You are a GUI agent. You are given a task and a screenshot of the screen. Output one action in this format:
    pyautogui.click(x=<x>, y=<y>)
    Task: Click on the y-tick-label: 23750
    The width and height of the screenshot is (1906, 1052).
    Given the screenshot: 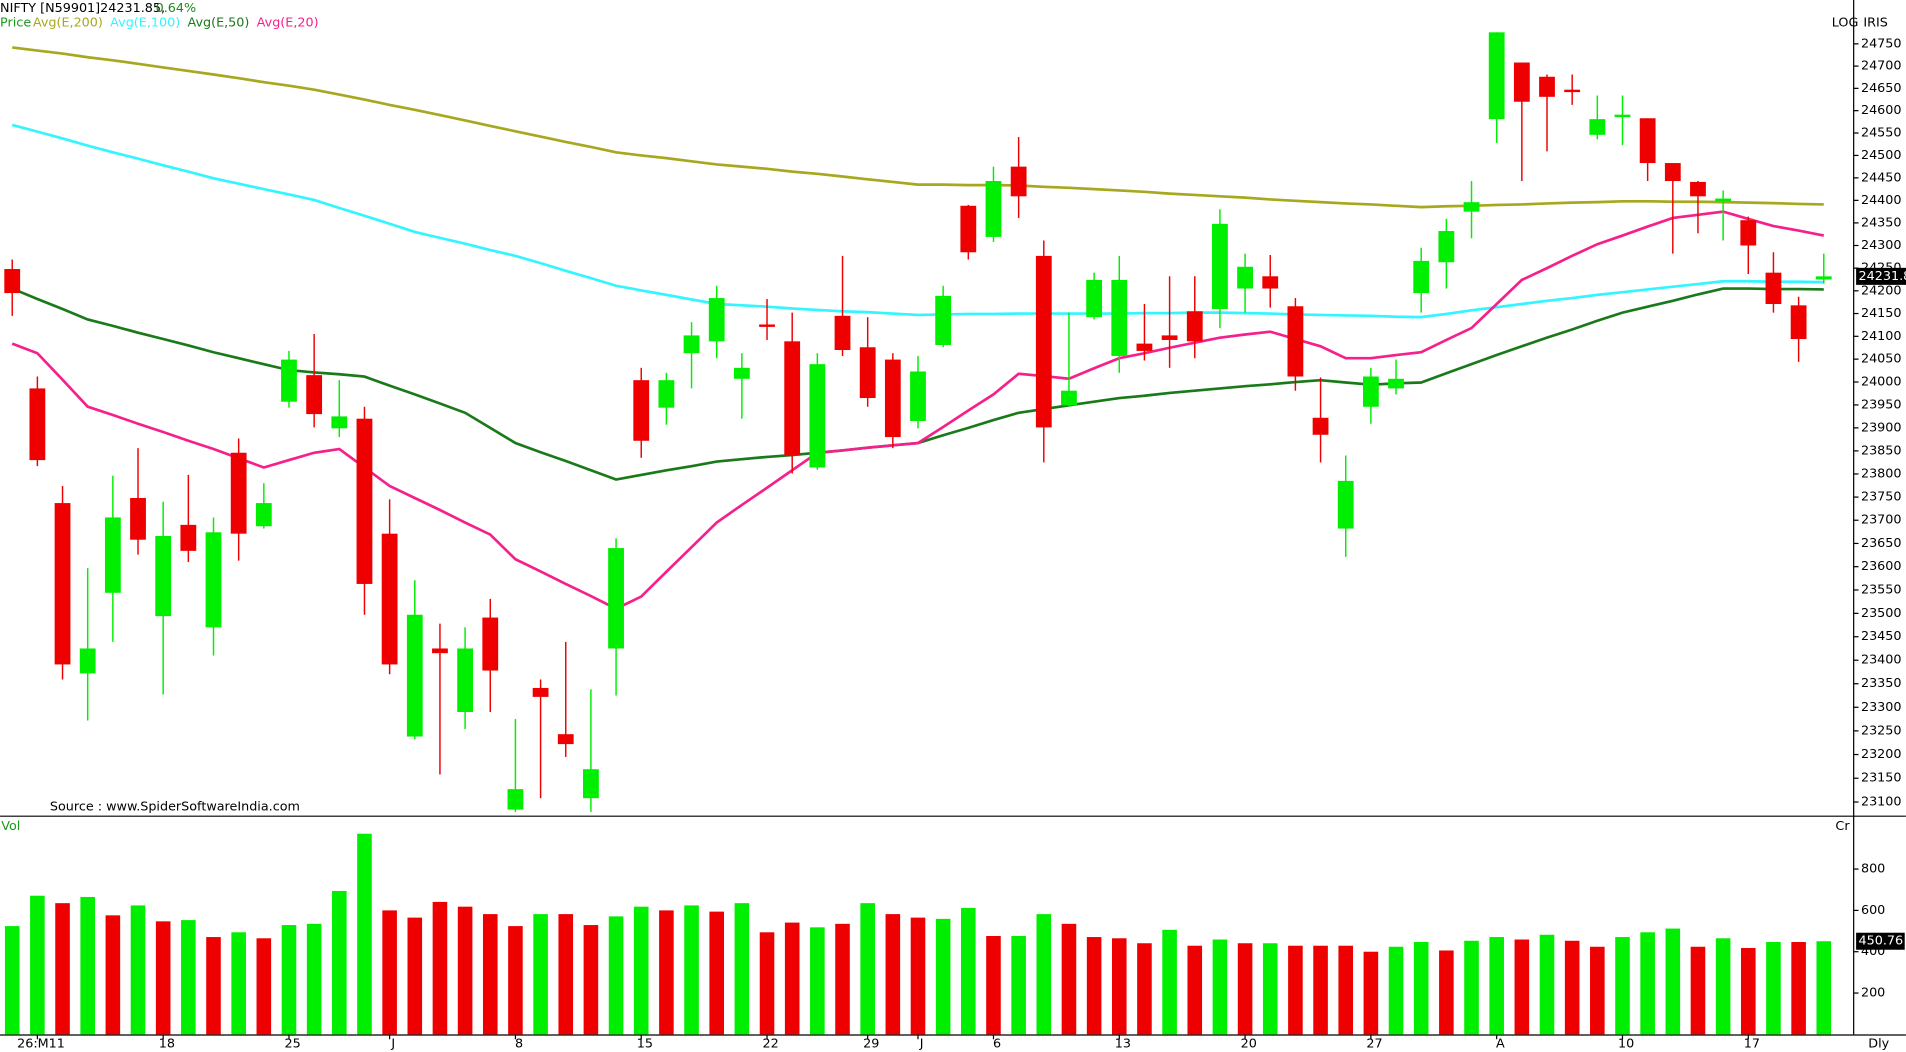 What is the action you would take?
    pyautogui.click(x=1881, y=497)
    